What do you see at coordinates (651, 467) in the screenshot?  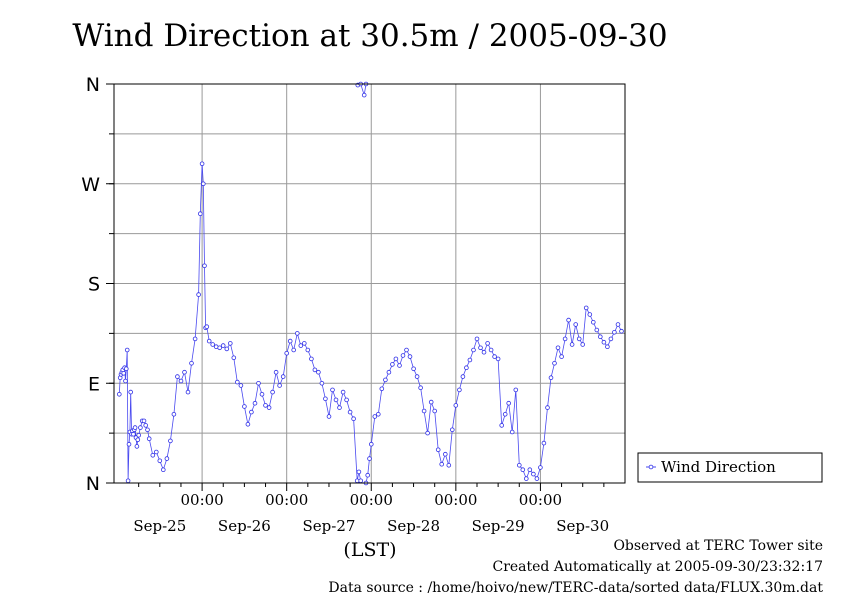 I see `legend-marker` at bounding box center [651, 467].